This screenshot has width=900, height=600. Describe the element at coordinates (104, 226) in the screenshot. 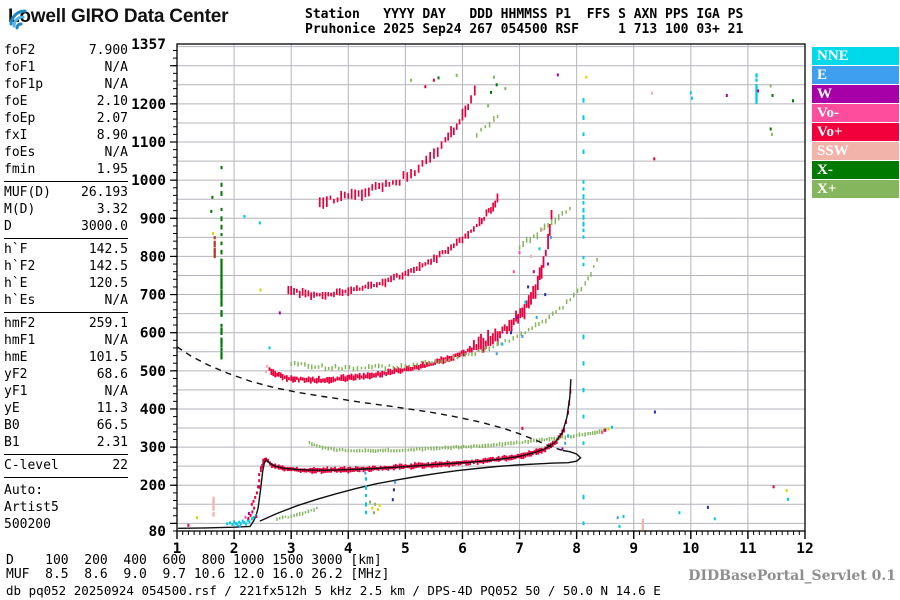

I see `param-value: 3000.0` at that location.